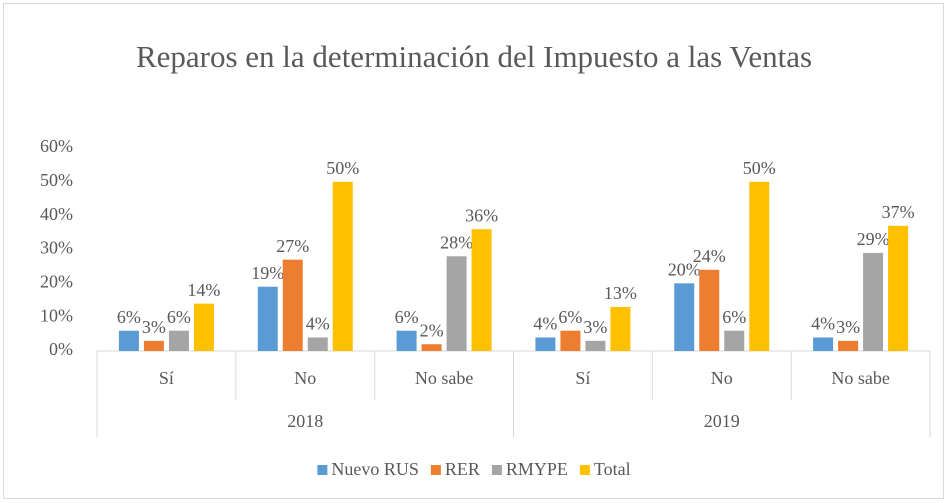 The height and width of the screenshot is (503, 948). What do you see at coordinates (56, 281) in the screenshot?
I see `y-tick-label: 20%` at bounding box center [56, 281].